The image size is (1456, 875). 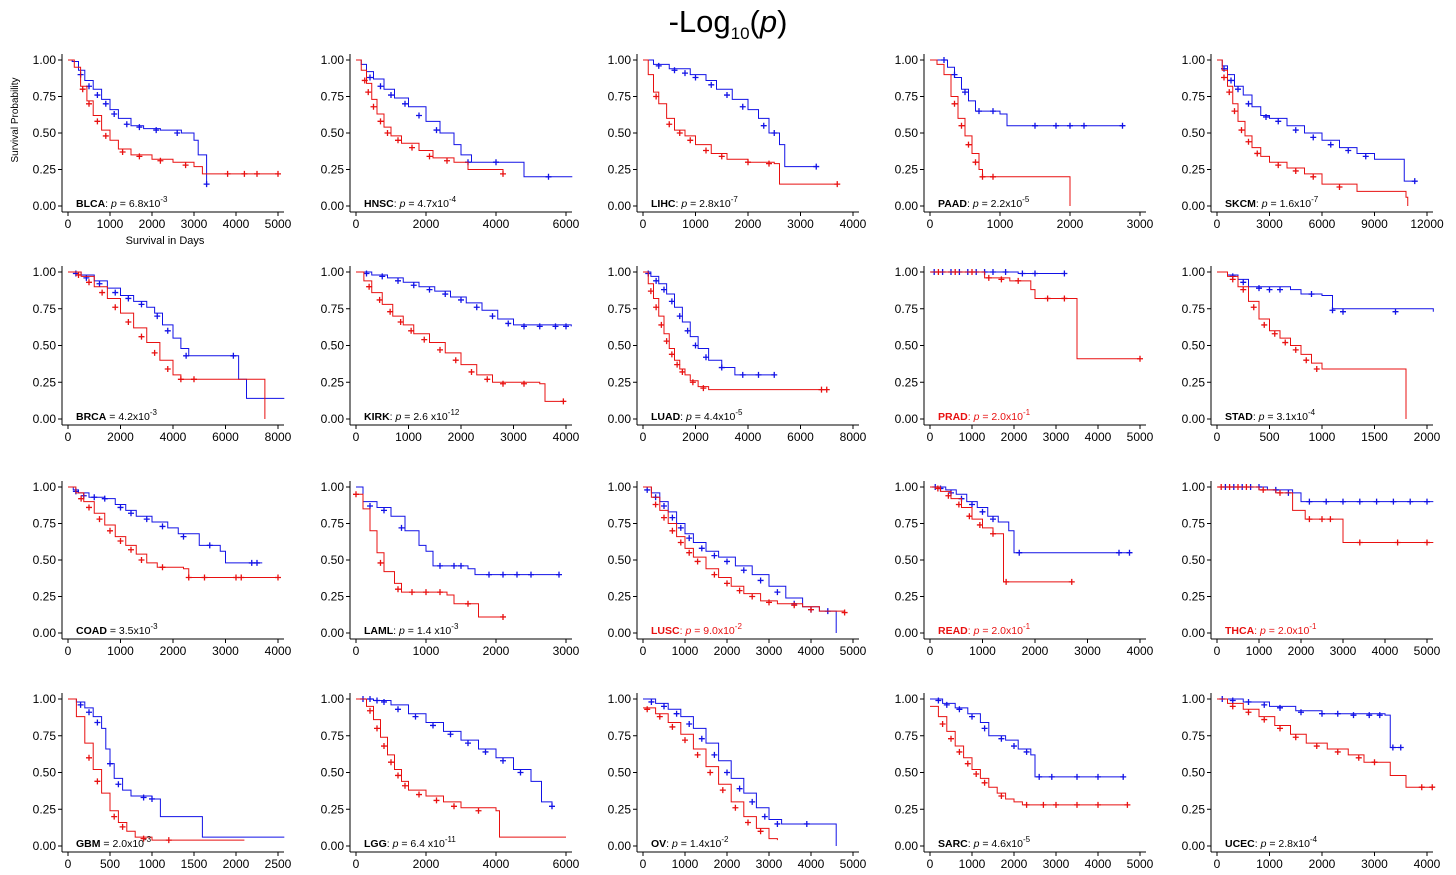 What do you see at coordinates (278, 224) in the screenshot?
I see `x-tick-label: 5000` at bounding box center [278, 224].